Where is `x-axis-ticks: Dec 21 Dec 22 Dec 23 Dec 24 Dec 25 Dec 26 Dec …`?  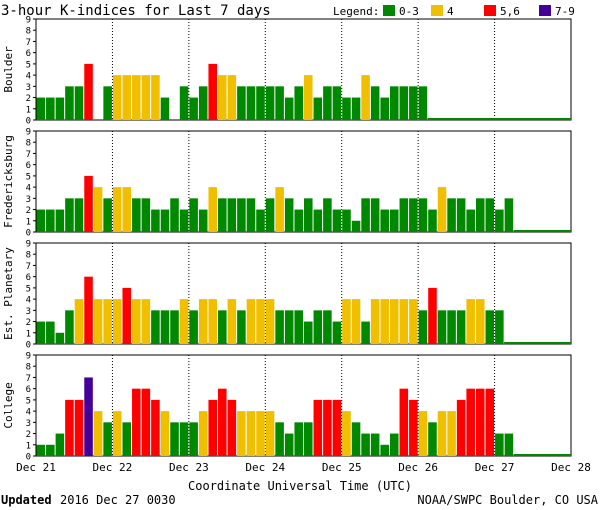
x-axis-ticks: Dec 21 Dec 22 Dec 23 Dec 24 Dec 25 Dec 26 Dec … is located at coordinates (303, 467).